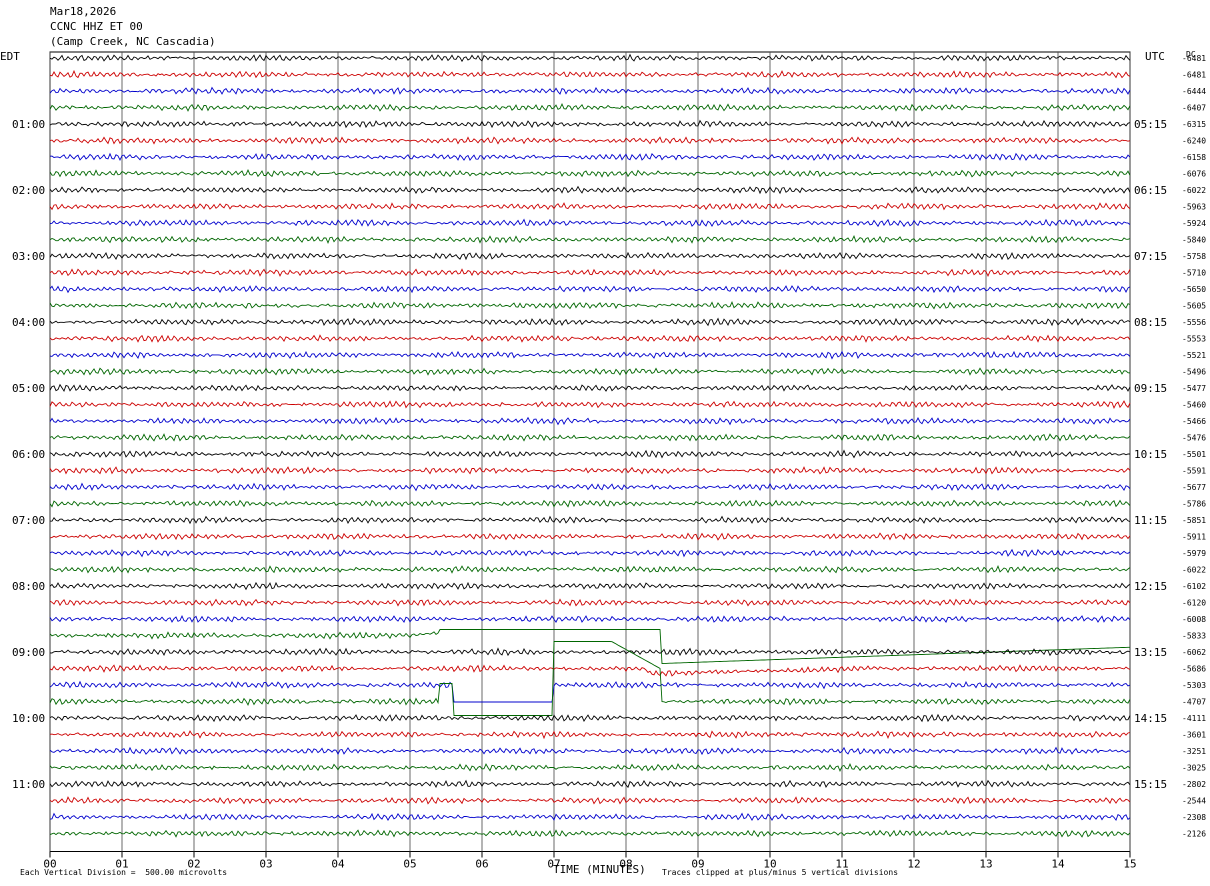  I want to click on dc-offset-label: -5496, so click(1194, 372).